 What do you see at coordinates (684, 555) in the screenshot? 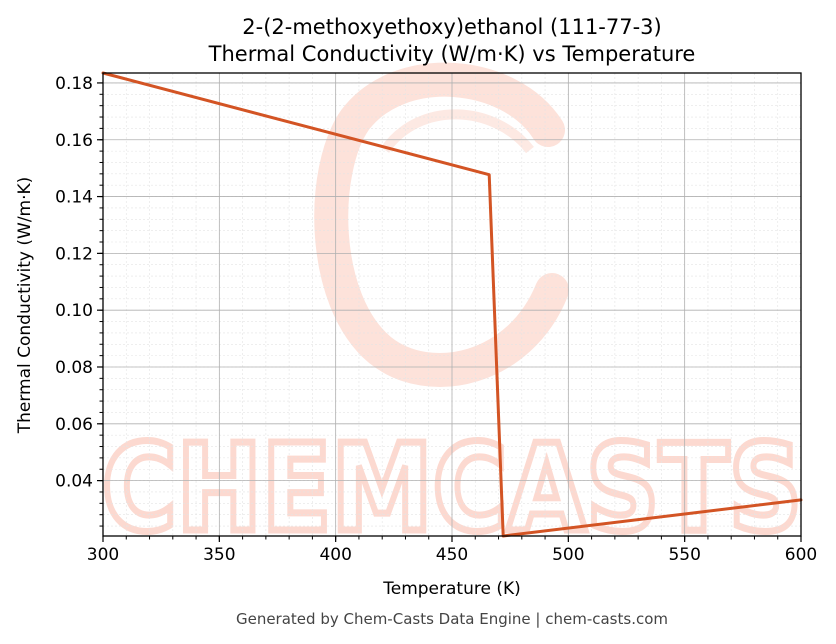
I see `x-tick-label: 550` at bounding box center [684, 555].